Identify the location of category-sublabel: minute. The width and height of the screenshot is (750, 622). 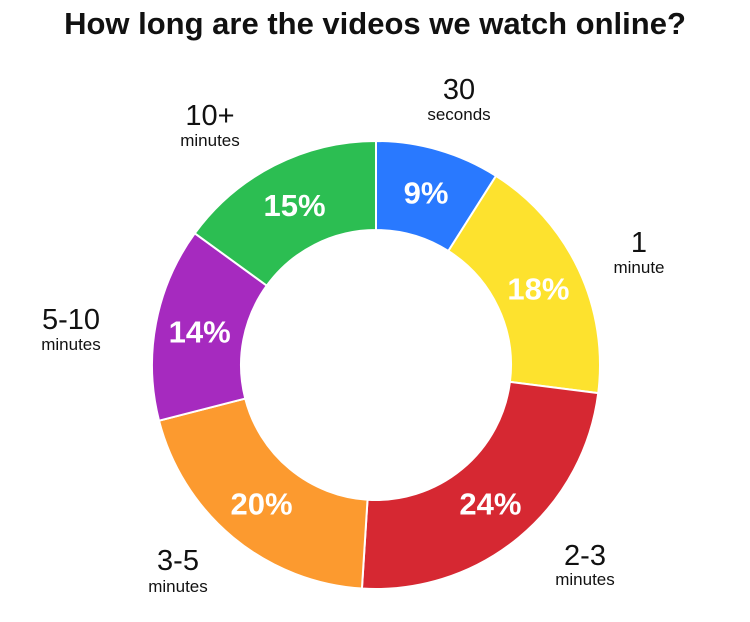
(638, 267).